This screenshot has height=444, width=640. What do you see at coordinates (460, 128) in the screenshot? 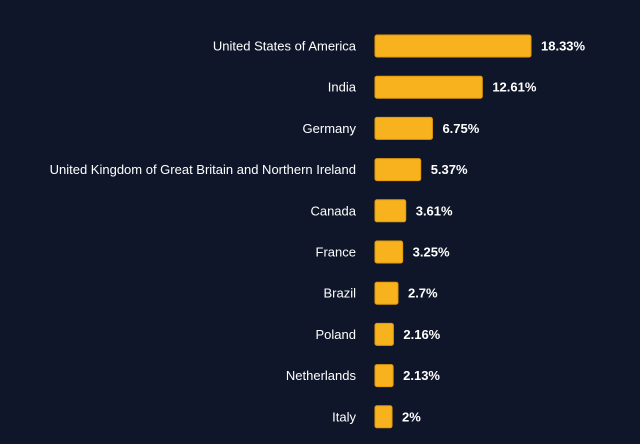
I see `value-label: 6.75%` at bounding box center [460, 128].